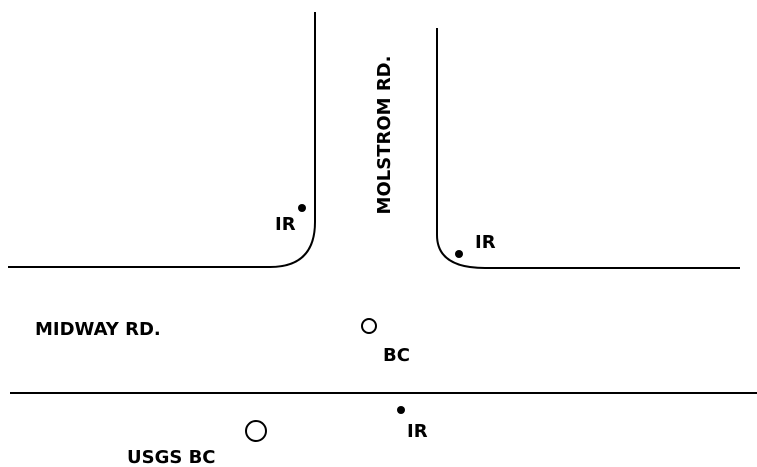 The image size is (757, 467). Describe the element at coordinates (396, 355) in the screenshot. I see `marker-label: BC` at that location.